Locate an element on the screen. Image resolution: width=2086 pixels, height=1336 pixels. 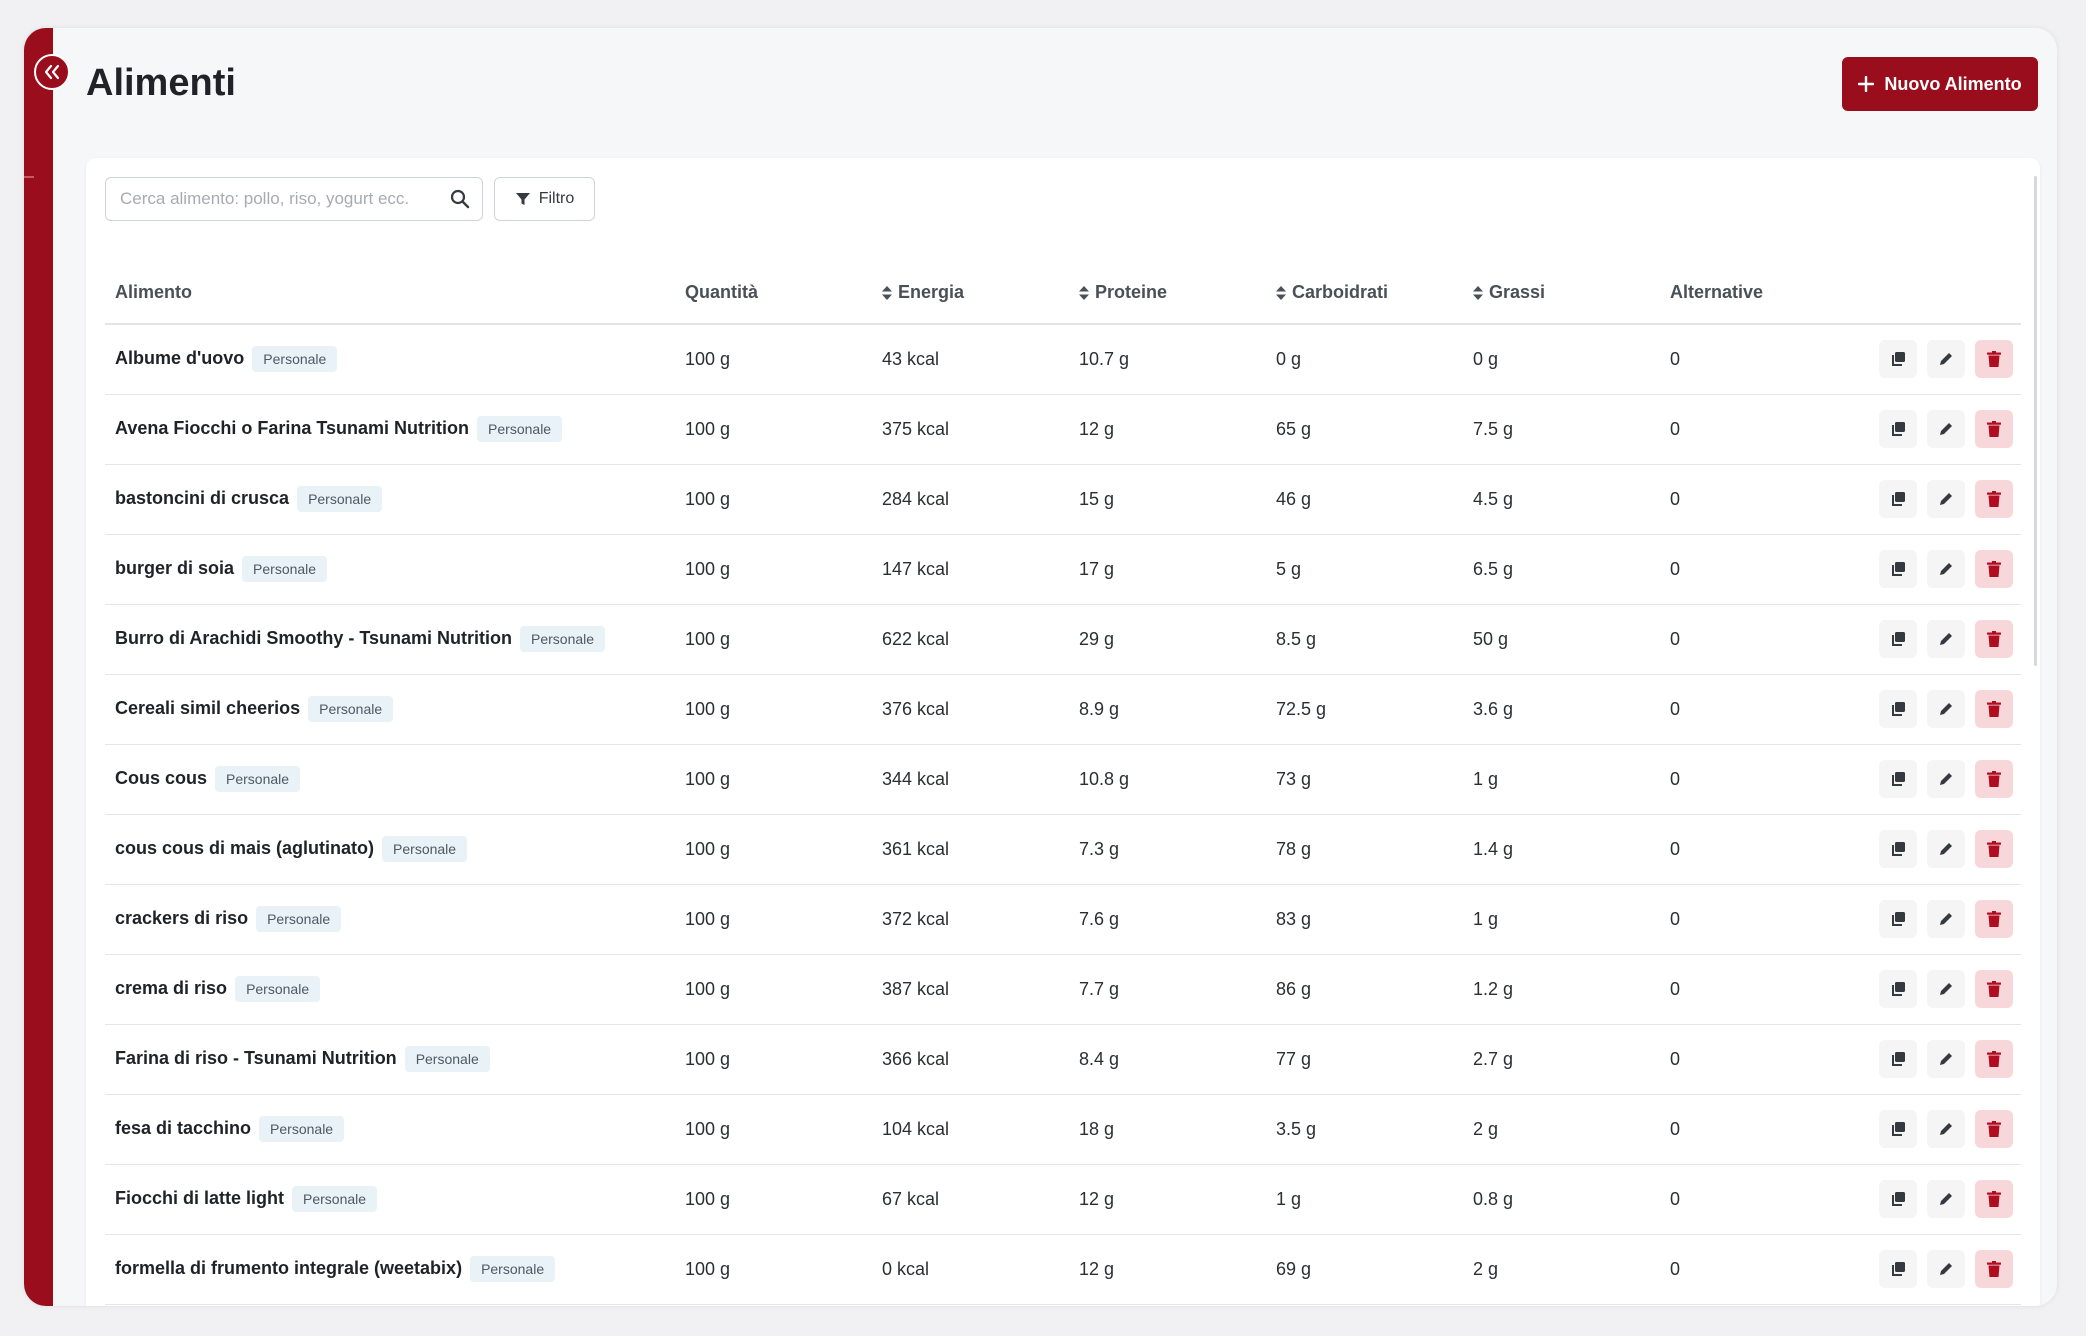
pencil-icon is located at coordinates (1946, 499).